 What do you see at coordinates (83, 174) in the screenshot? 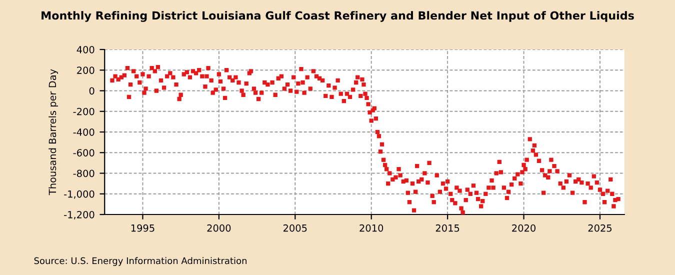
I see `y-tick-label: -800` at bounding box center [83, 174].